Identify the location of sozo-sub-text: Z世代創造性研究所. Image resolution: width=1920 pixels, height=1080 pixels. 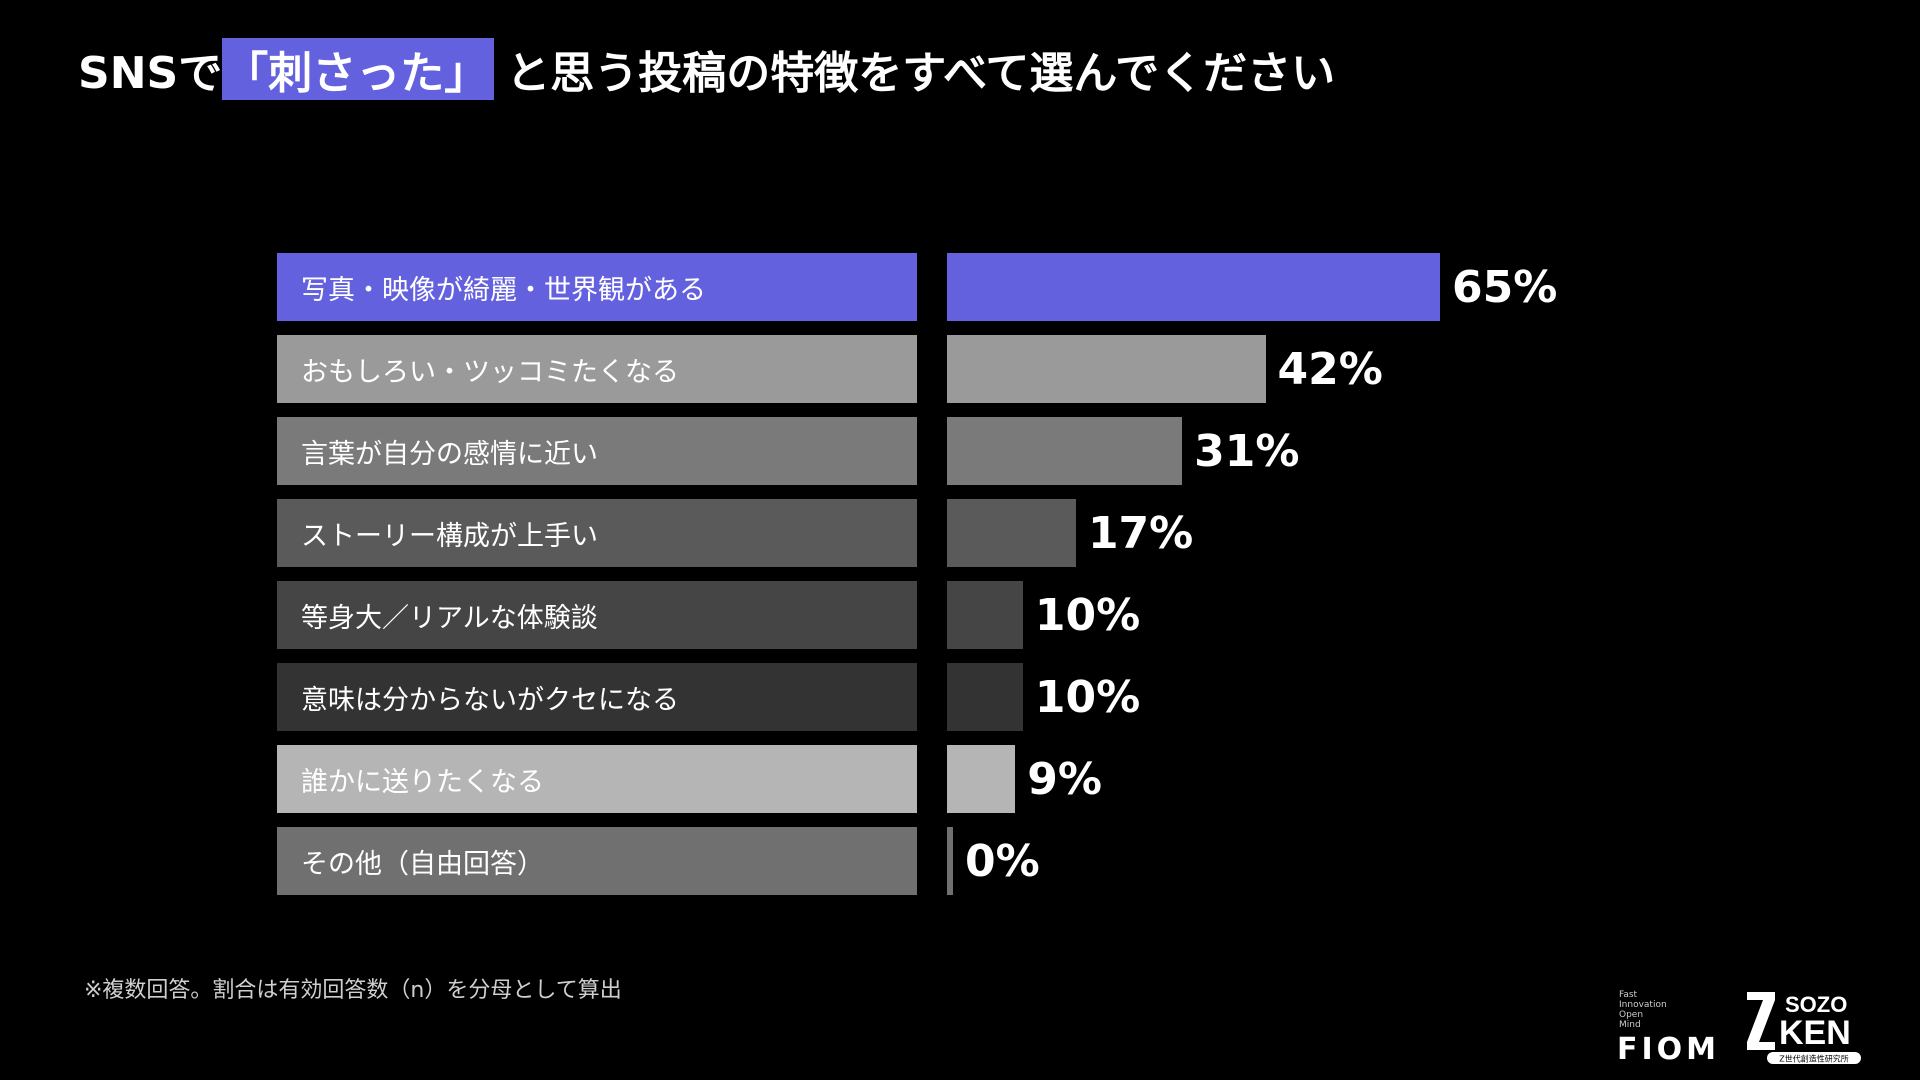
(1813, 1059).